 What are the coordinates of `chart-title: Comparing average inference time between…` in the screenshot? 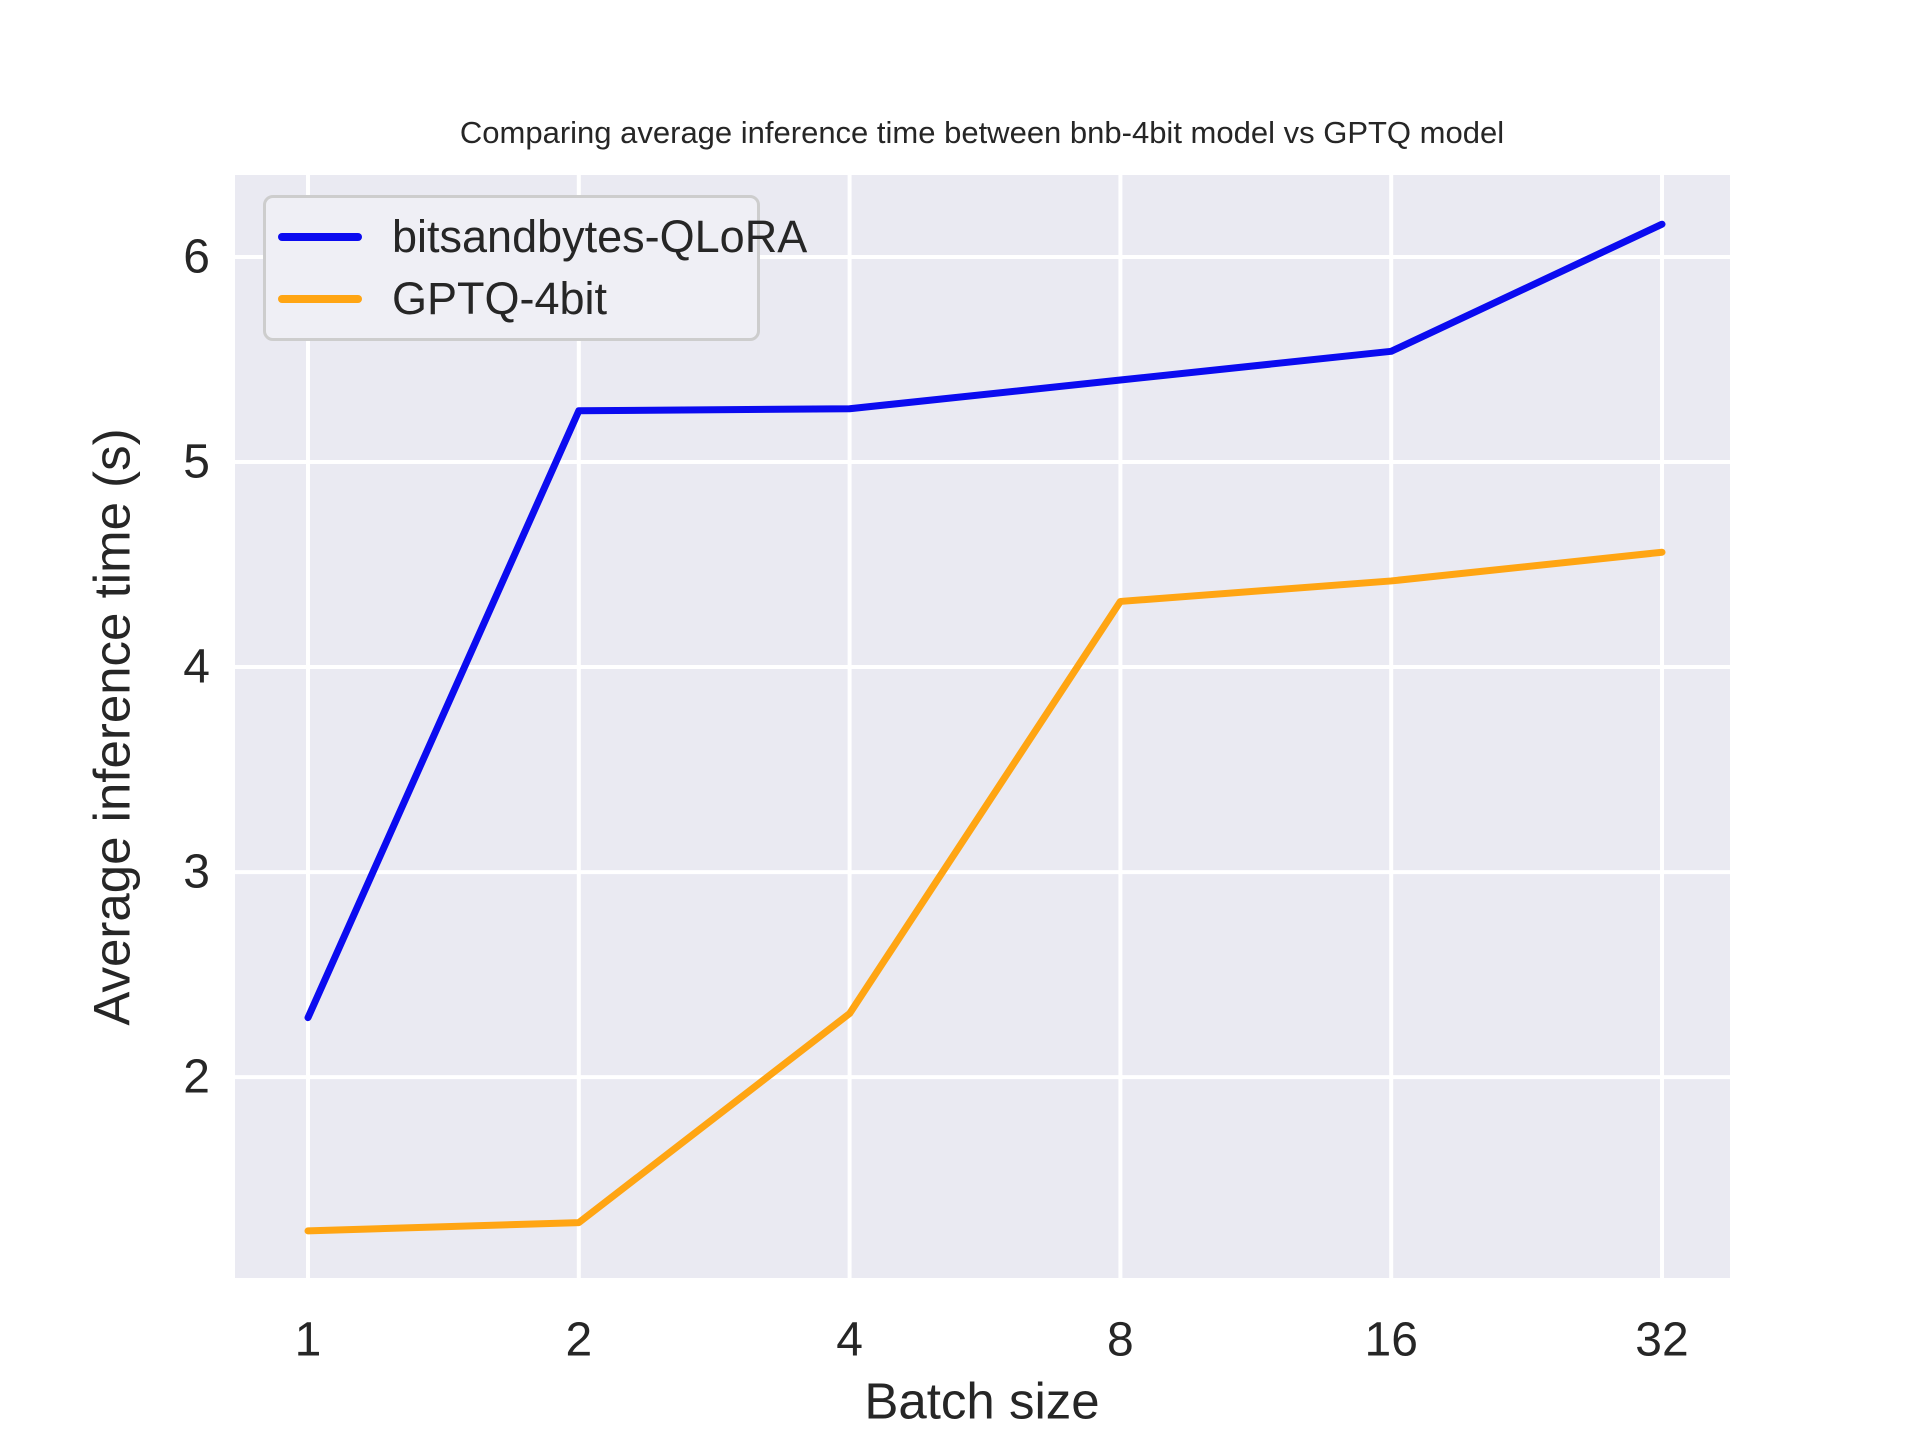 It's located at (982, 132).